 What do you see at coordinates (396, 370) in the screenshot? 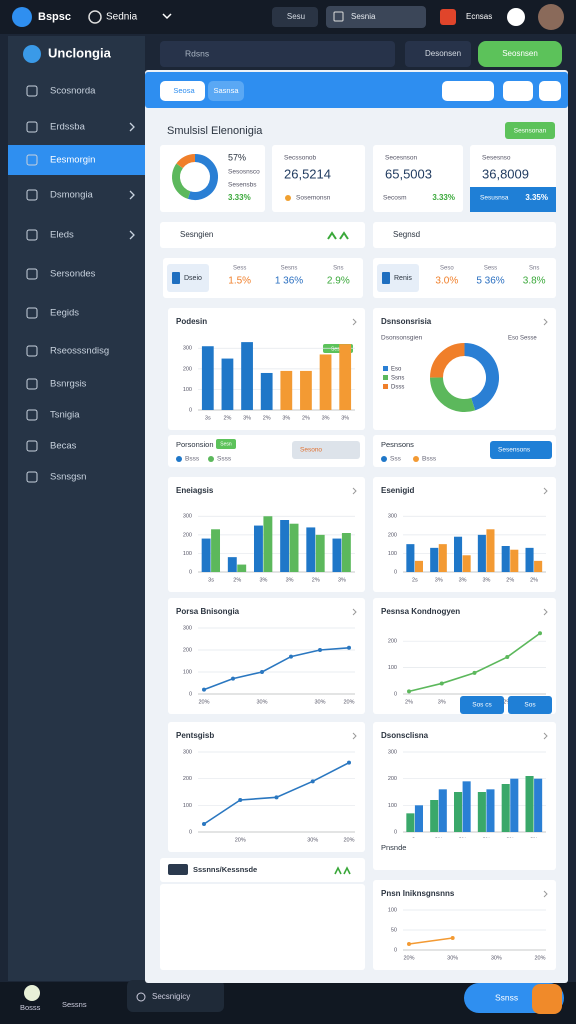
I see `legend-label: Eso` at bounding box center [396, 370].